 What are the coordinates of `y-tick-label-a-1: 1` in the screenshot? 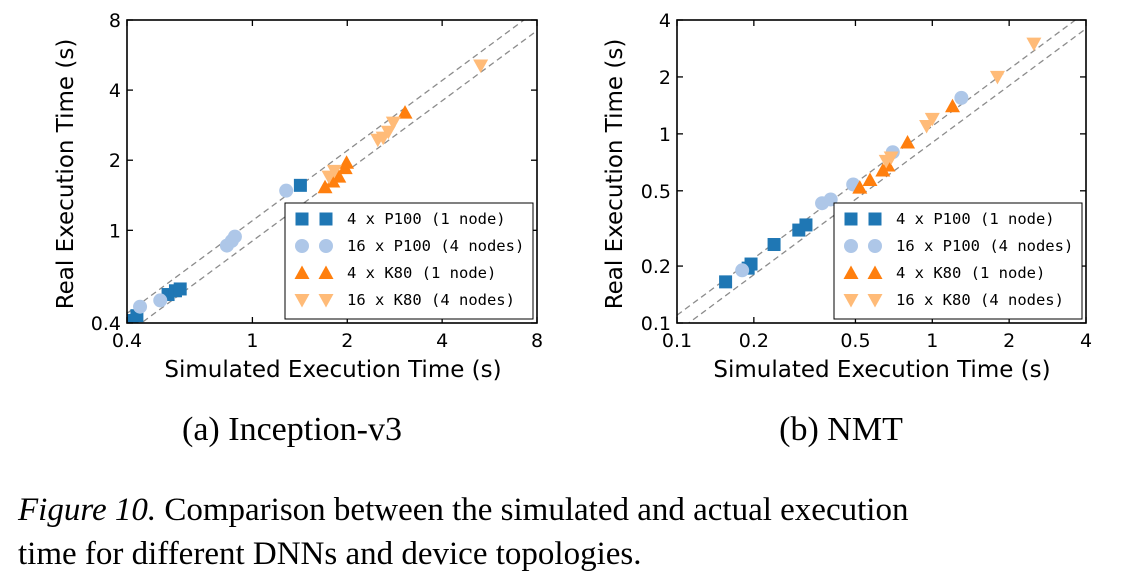 It's located at (115, 231).